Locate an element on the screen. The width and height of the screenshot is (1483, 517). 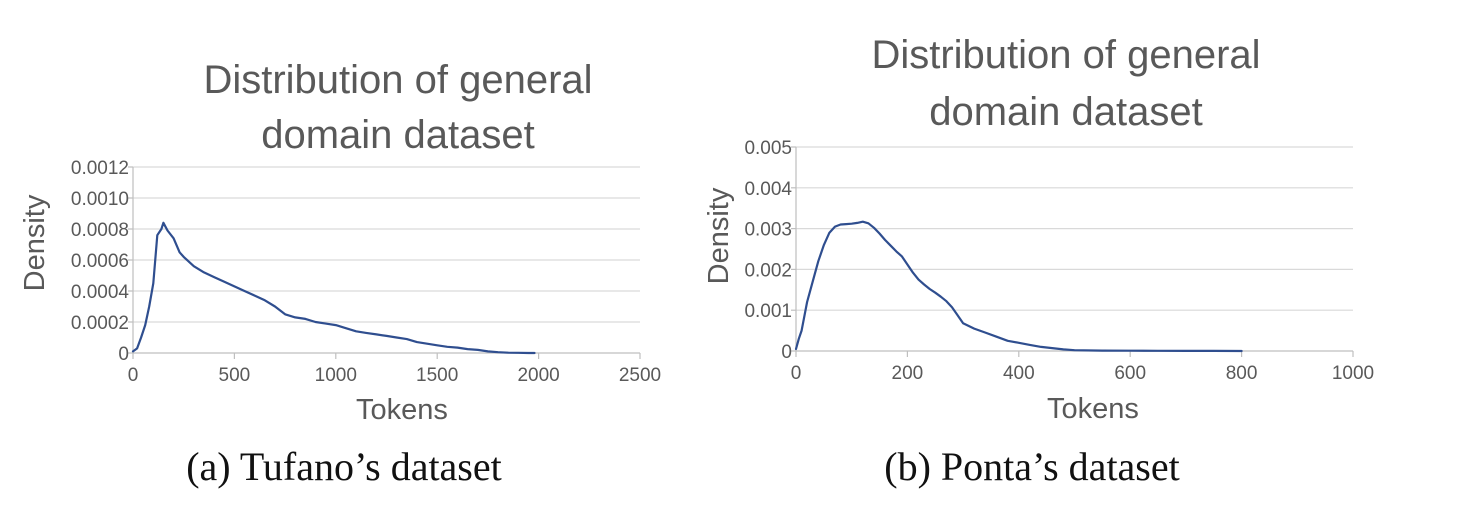
x-tick-label: 600 is located at coordinates (1130, 373).